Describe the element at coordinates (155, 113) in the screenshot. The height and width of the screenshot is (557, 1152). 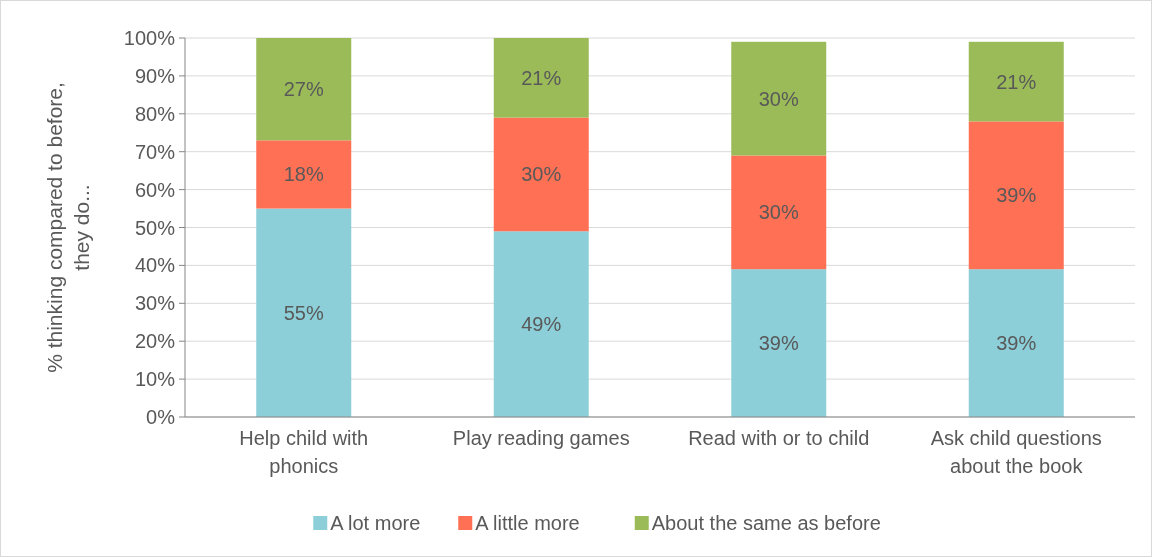
I see `y-tick-label: 80%` at that location.